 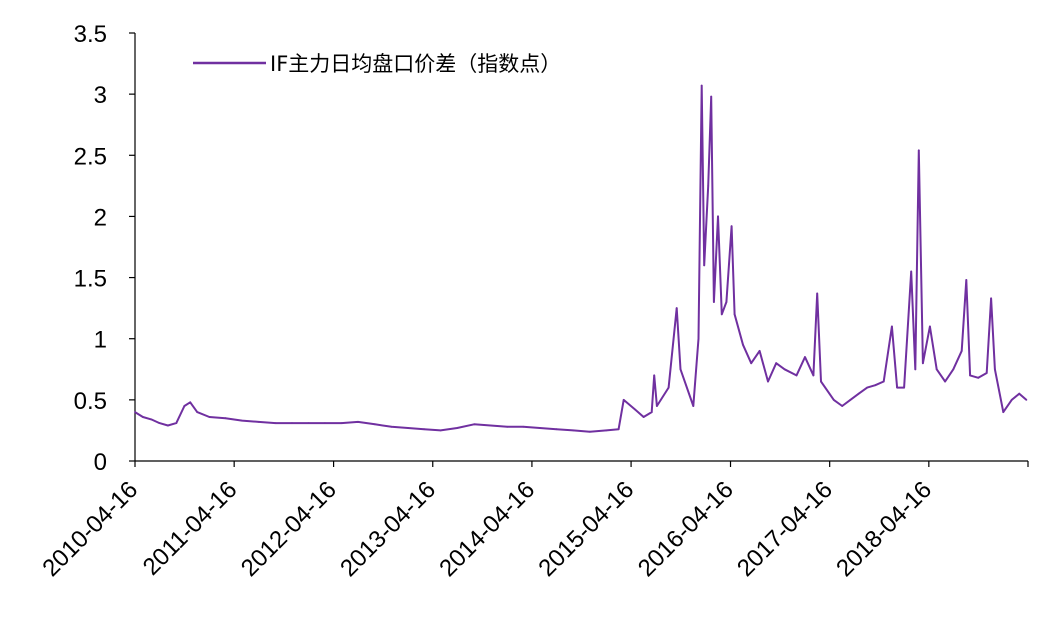 What do you see at coordinates (487, 529) in the screenshot?
I see `x-tick-label: 2014-04-16` at bounding box center [487, 529].